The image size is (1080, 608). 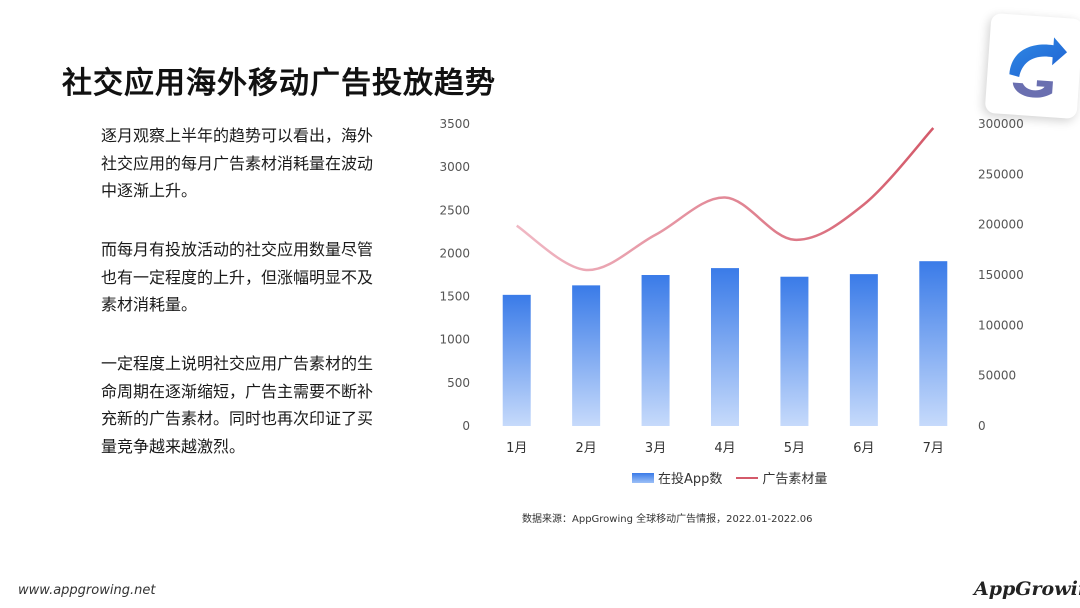 What do you see at coordinates (87, 590) in the screenshot?
I see `website-url: www.appgrowing.net` at bounding box center [87, 590].